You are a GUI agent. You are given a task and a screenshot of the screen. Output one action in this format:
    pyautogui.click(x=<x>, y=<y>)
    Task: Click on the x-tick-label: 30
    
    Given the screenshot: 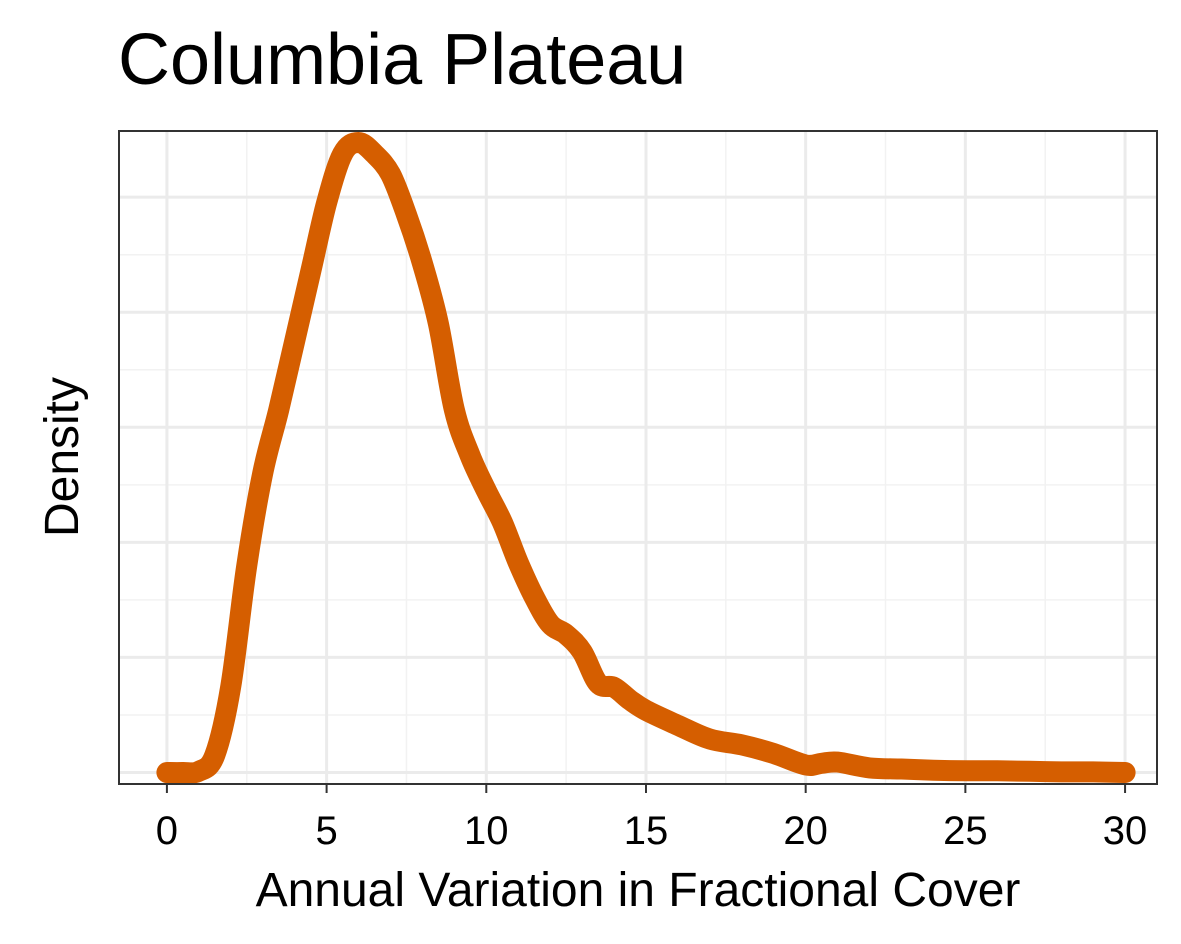 What is the action you would take?
    pyautogui.click(x=1125, y=831)
    